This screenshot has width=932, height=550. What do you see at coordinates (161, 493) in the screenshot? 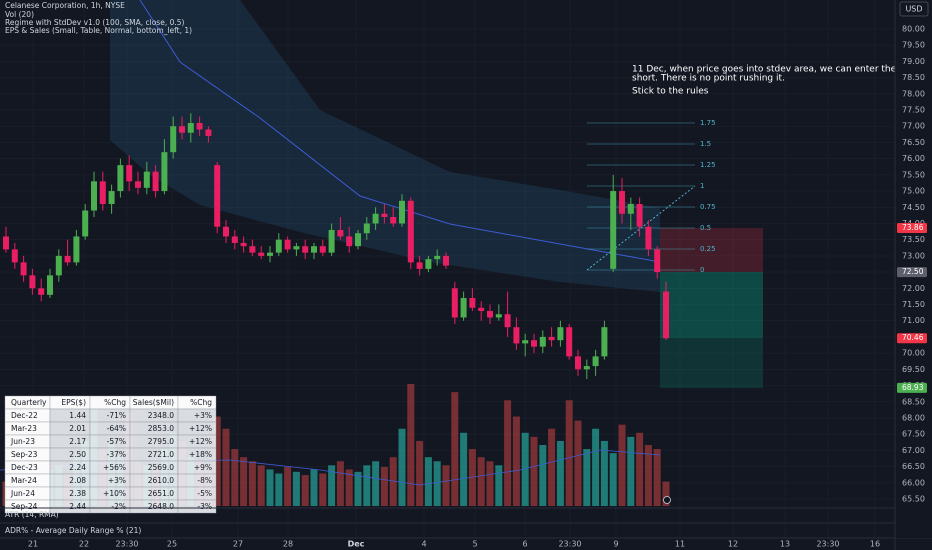
I see `table-text: 2651.0` at bounding box center [161, 493].